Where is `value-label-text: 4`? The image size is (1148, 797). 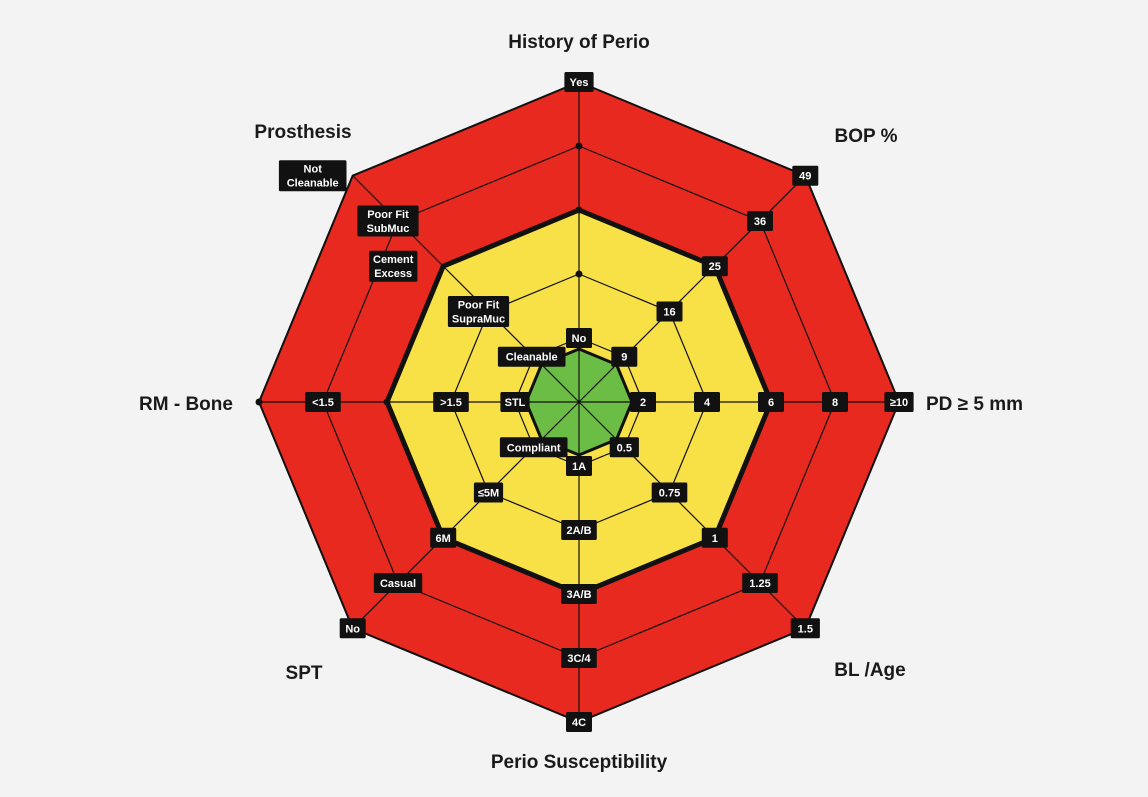 value-label-text: 4 is located at coordinates (707, 403).